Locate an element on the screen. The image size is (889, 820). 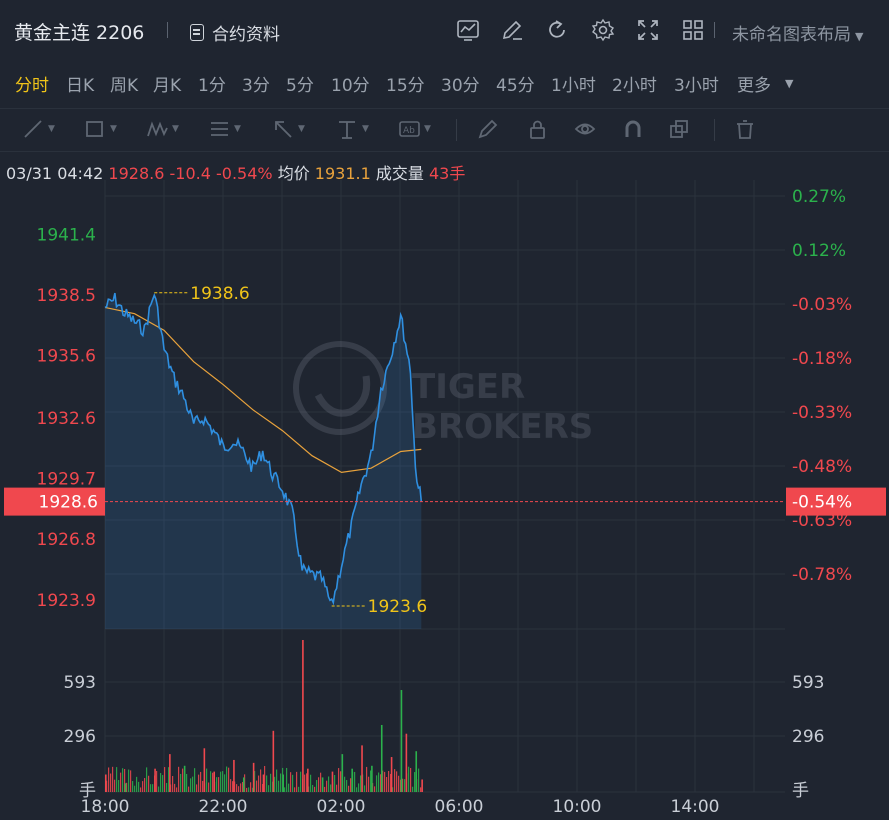
tab-period-13: 3小时 is located at coordinates (696, 85).